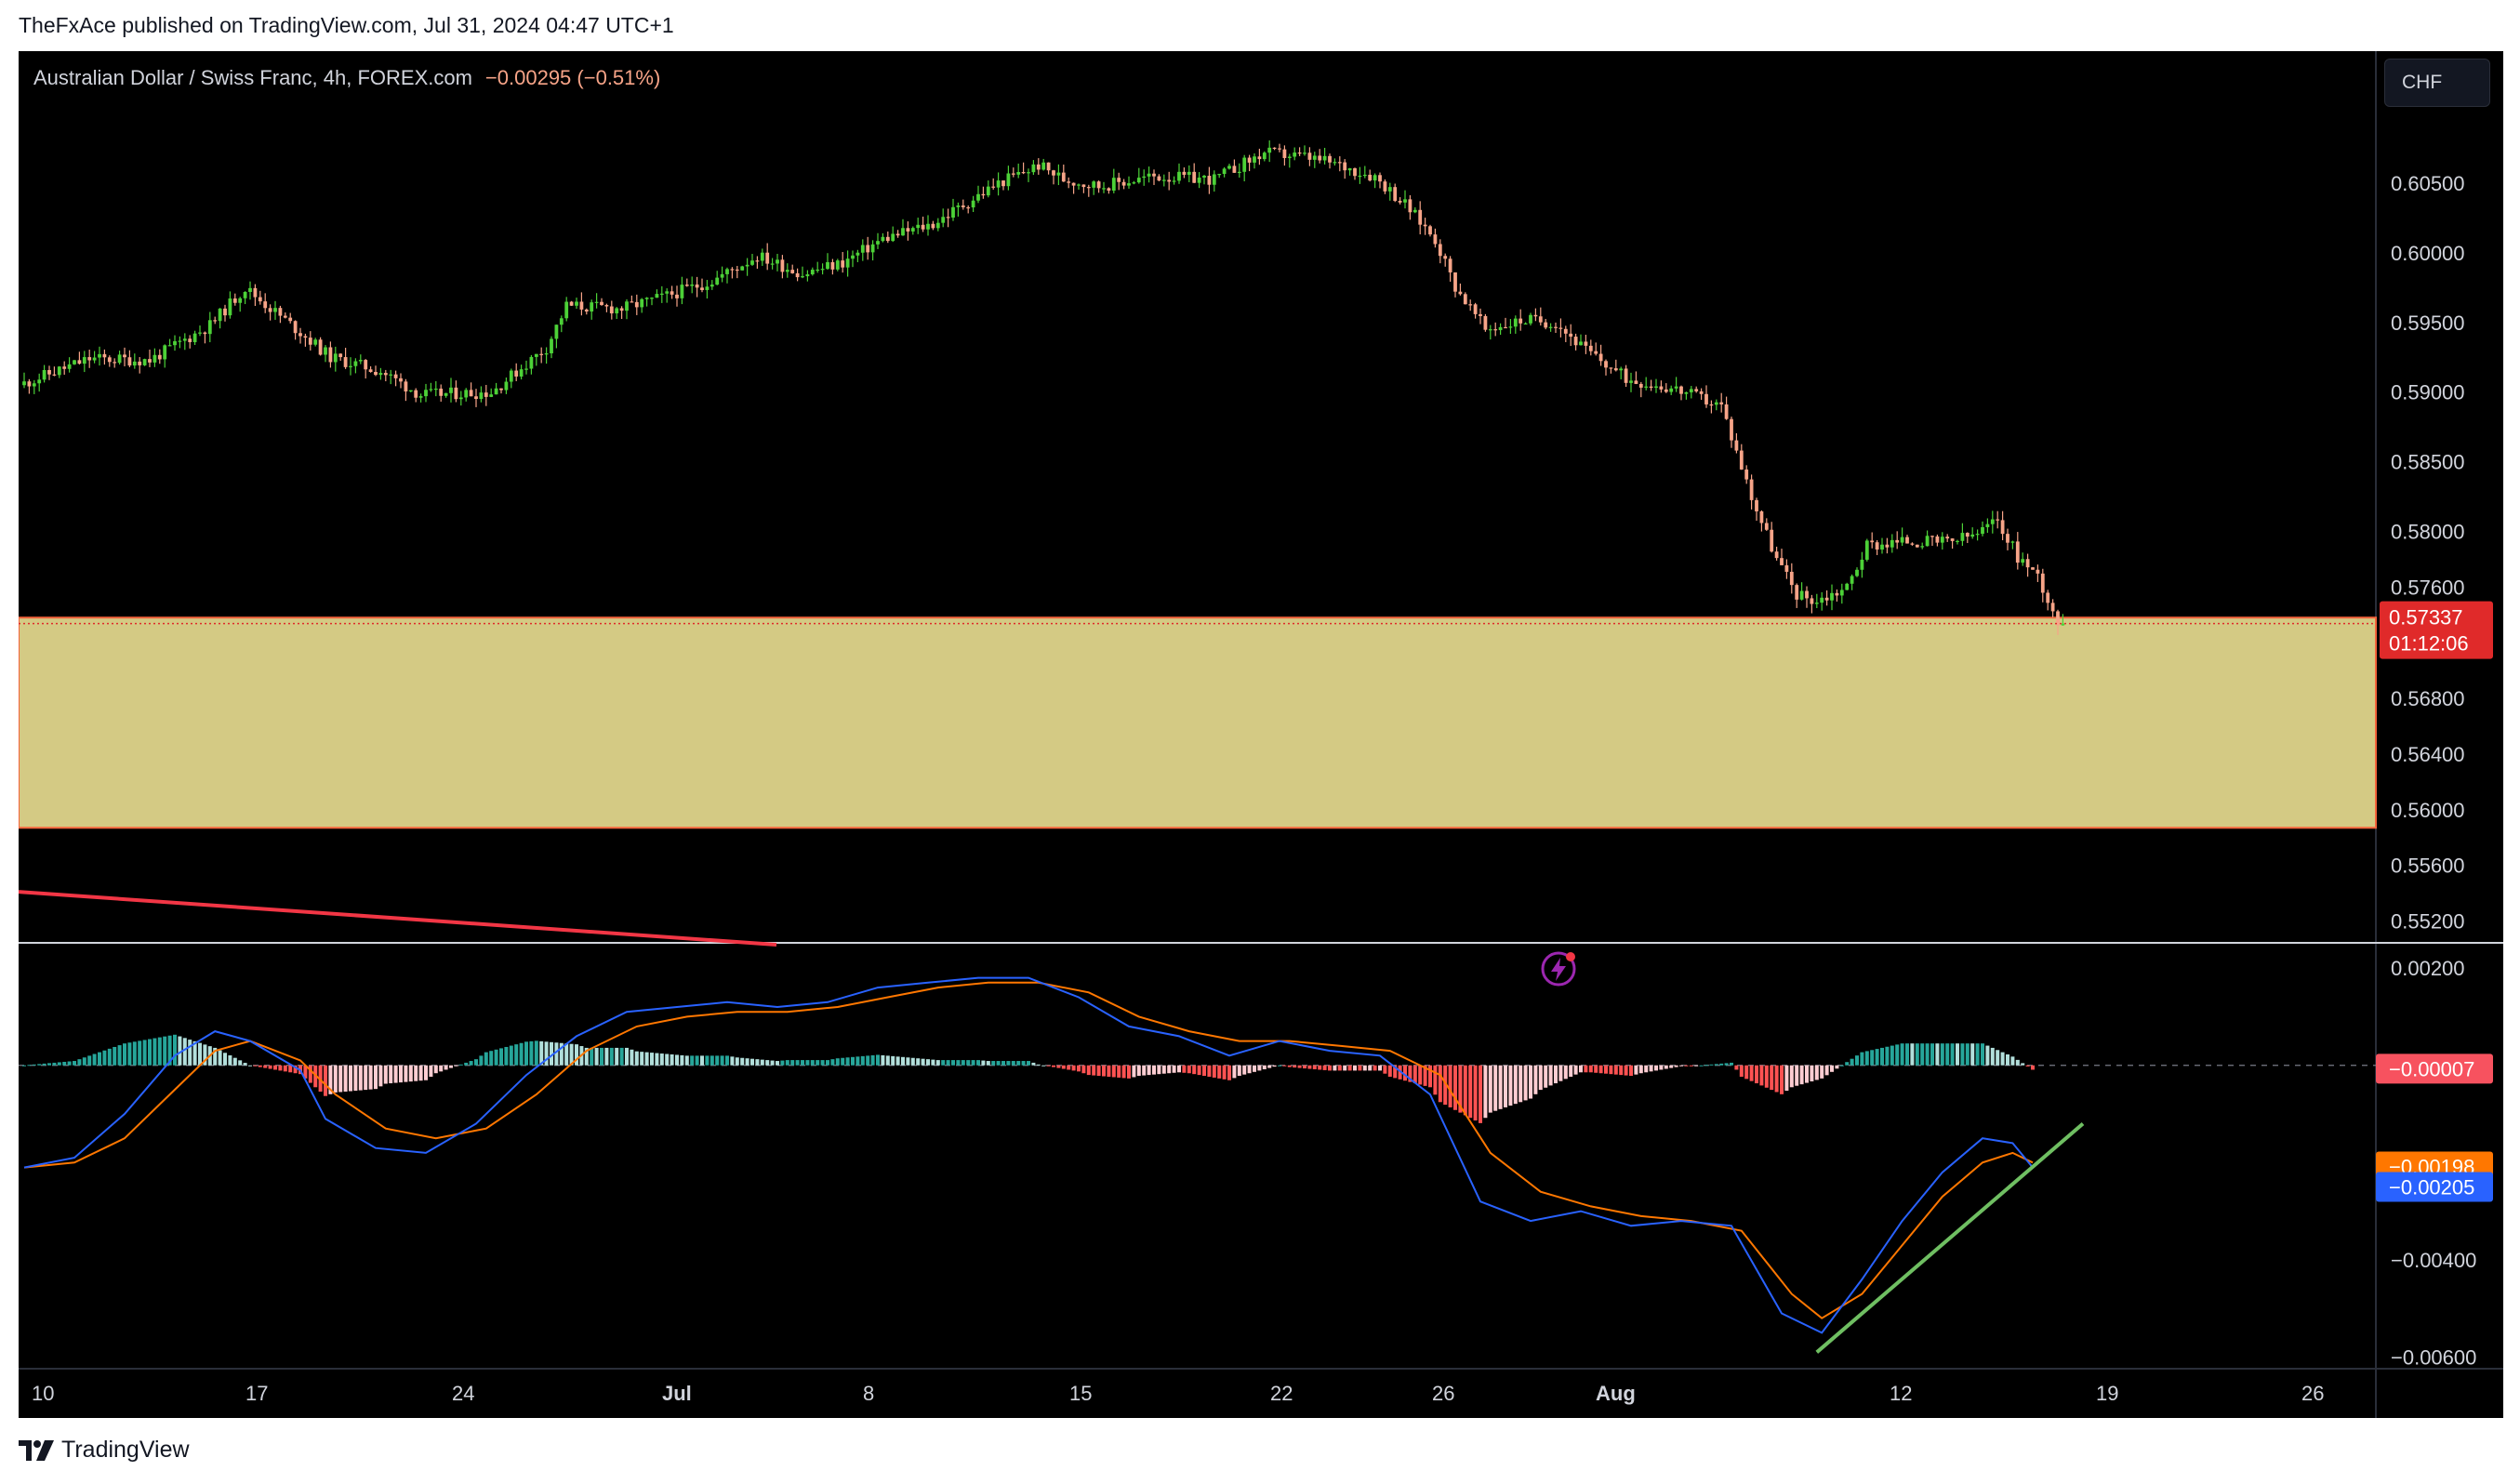 The image size is (2520, 1484). What do you see at coordinates (2426, 617) in the screenshot?
I see `current-price-label: 0.57337` at bounding box center [2426, 617].